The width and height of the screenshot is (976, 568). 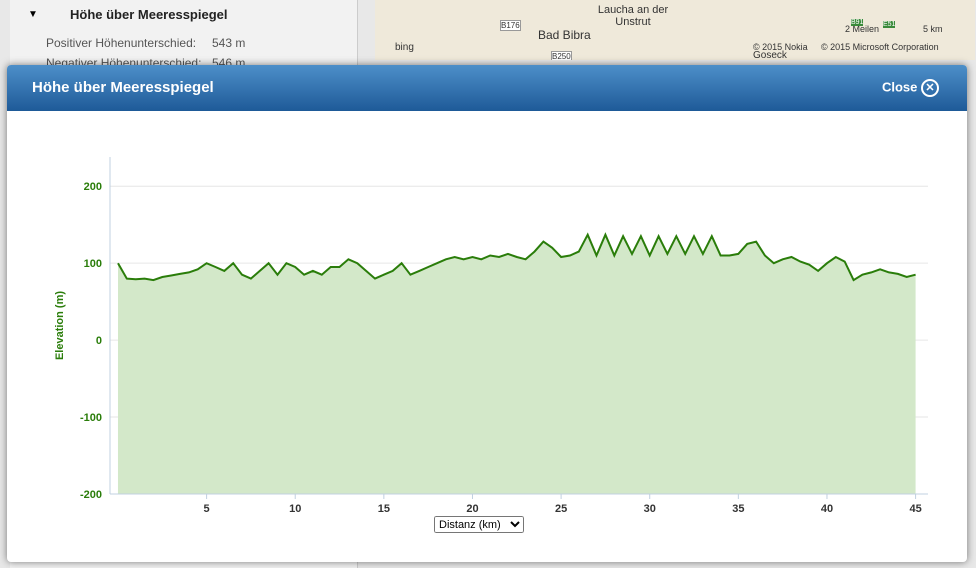 What do you see at coordinates (93, 264) in the screenshot?
I see `y-tick-label: 100` at bounding box center [93, 264].